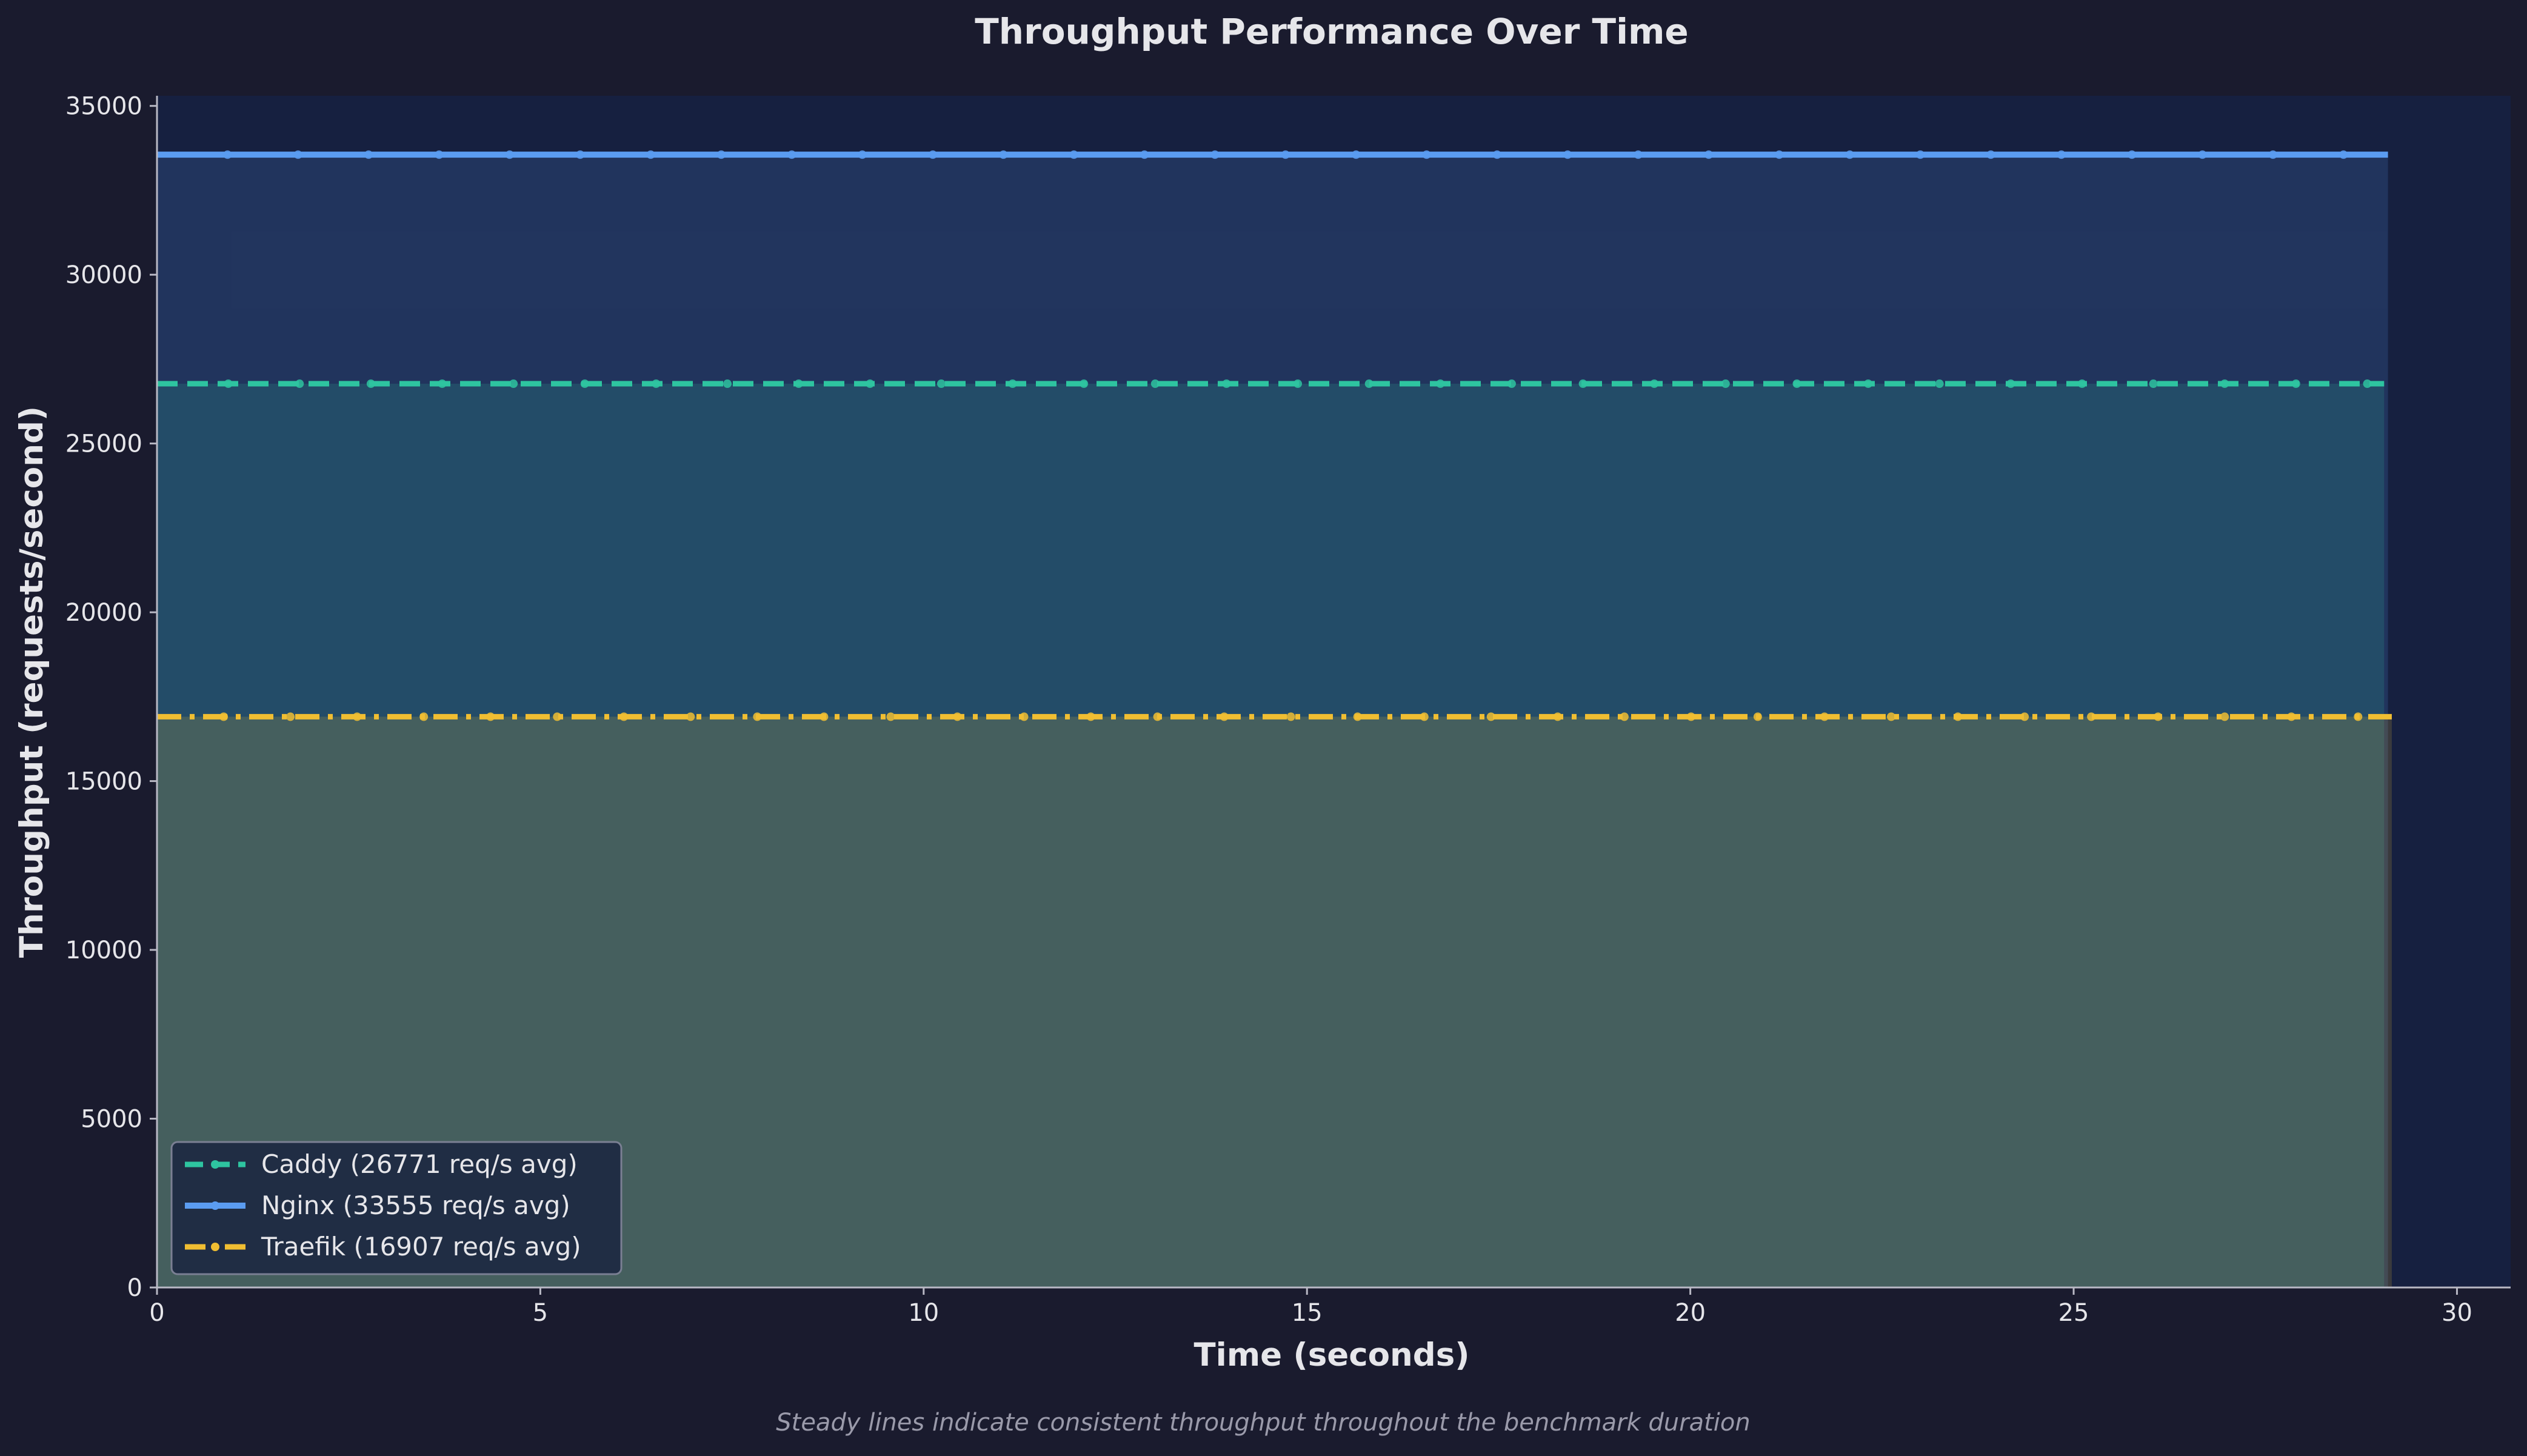 This screenshot has width=2527, height=1456. I want to click on chart-title: Throughput Performance Over Time, so click(1332, 31).